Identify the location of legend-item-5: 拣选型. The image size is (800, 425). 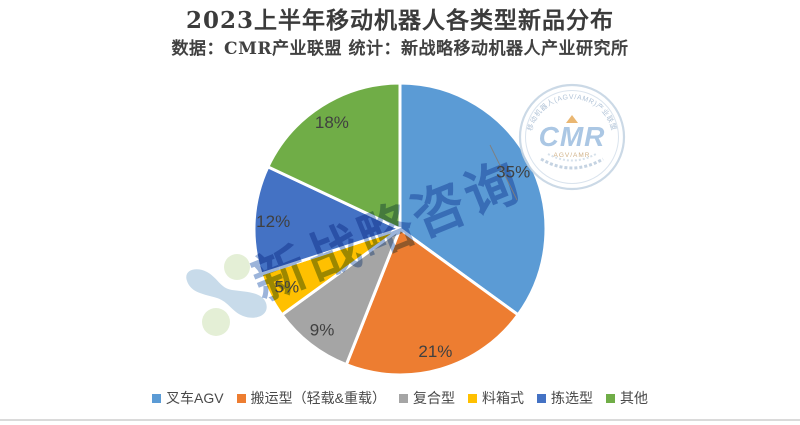
(564, 398).